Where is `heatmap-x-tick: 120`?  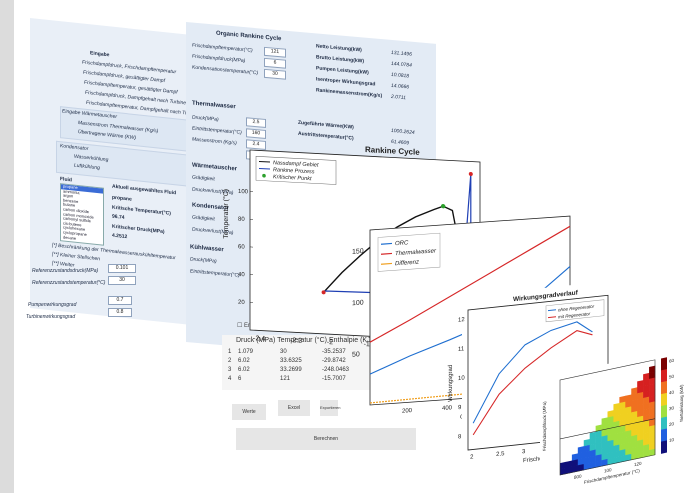
heatmap-x-tick: 120 is located at coordinates (638, 464).